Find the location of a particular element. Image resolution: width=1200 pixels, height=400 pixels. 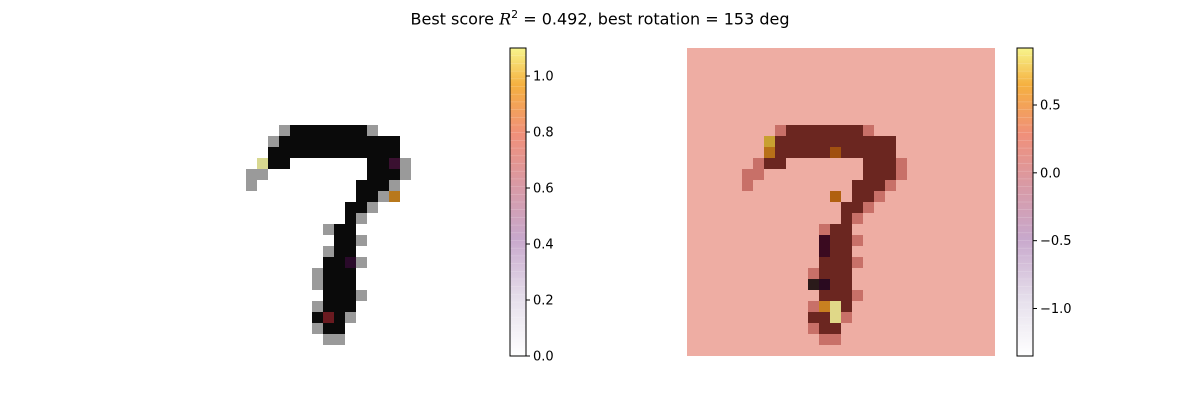

left-colorbar: 0.0 0.2 0.4 0.6 0.8 1.0 is located at coordinates (531, 206).